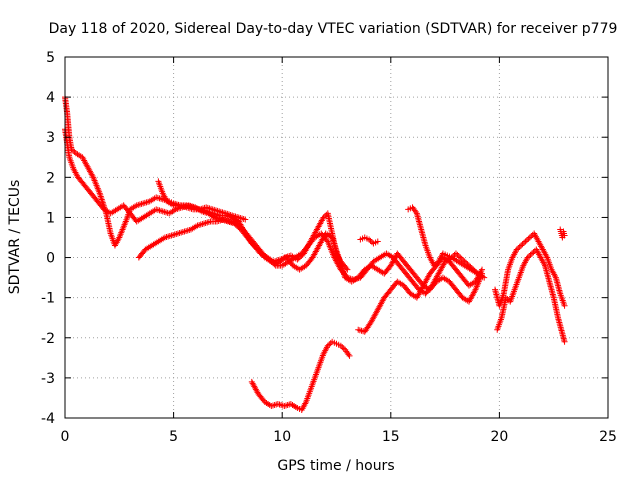 The height and width of the screenshot is (480, 640). I want to click on x-tick-label: 10, so click(282, 437).